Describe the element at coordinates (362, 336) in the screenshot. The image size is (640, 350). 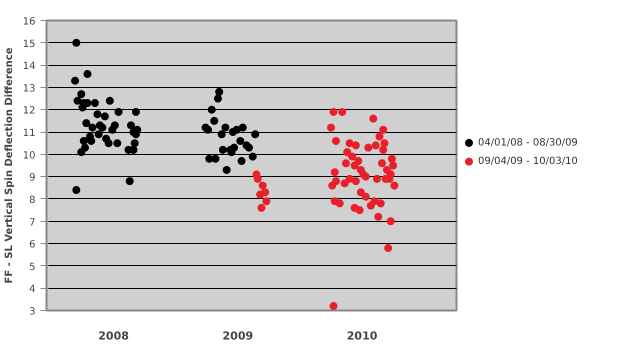
I see `x-tick-label: 2010` at that location.